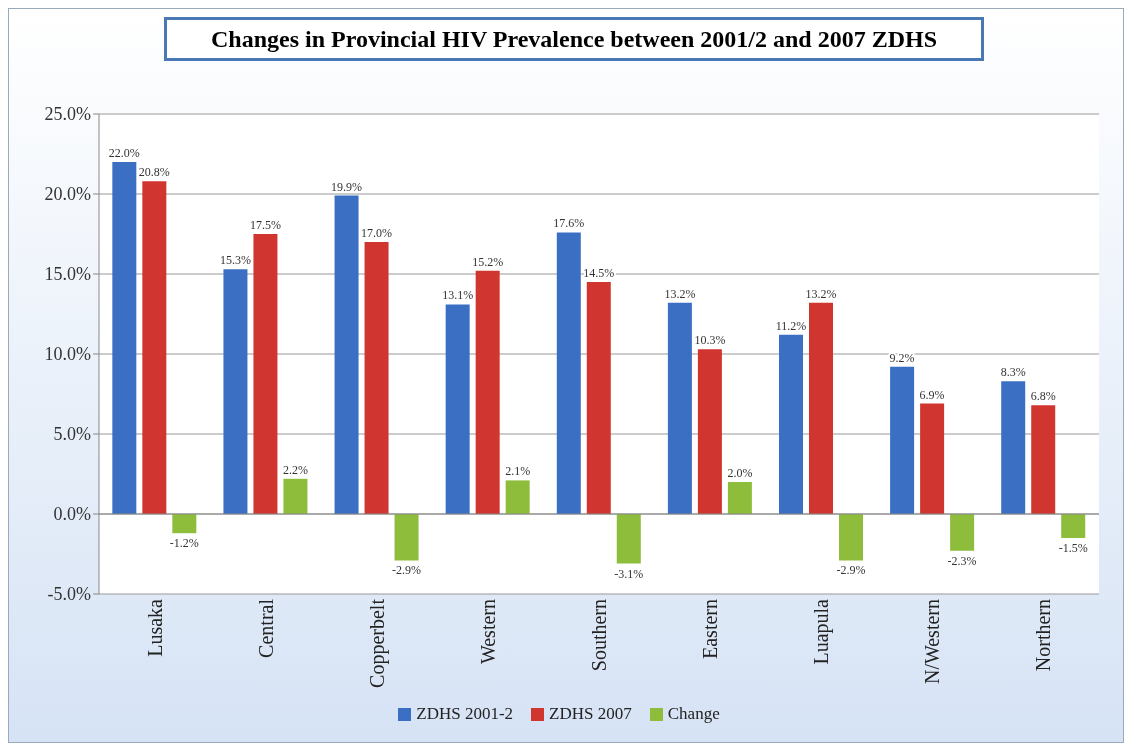 This screenshot has width=1130, height=749. What do you see at coordinates (184, 543) in the screenshot?
I see `data-label: -1.2%` at bounding box center [184, 543].